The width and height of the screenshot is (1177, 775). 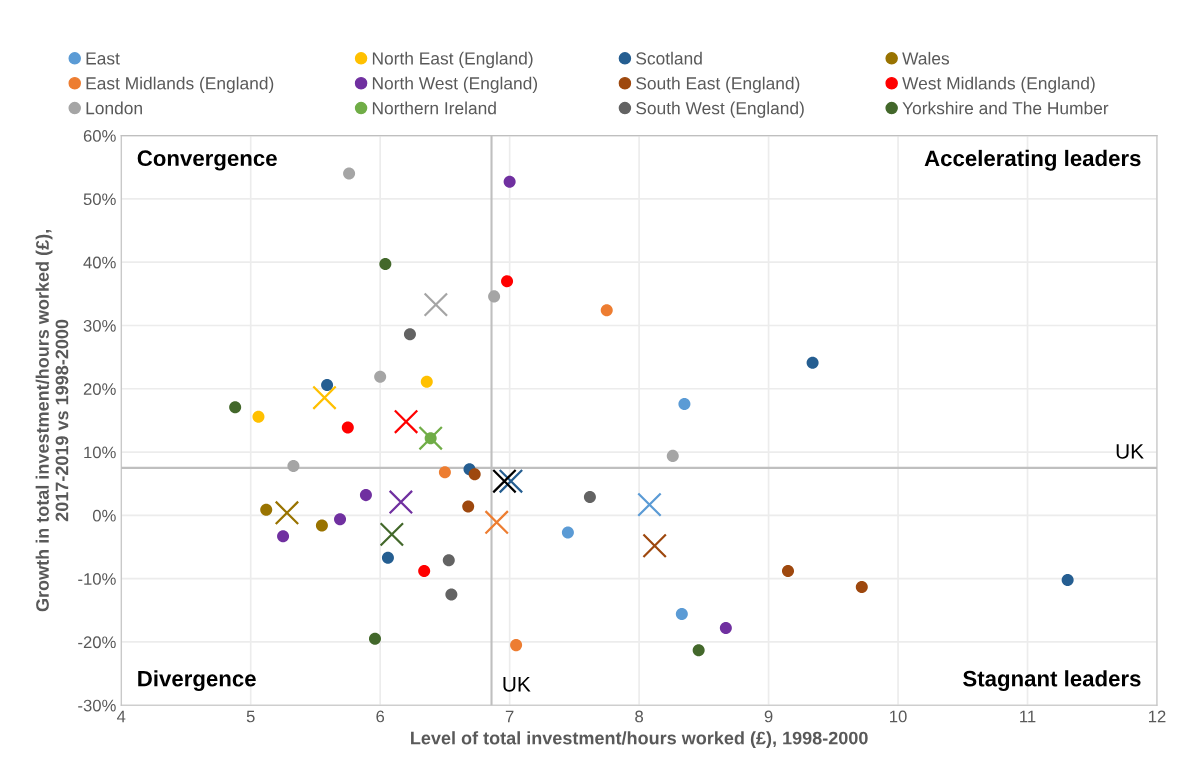 I want to click on legend-label: North East (England), so click(x=452, y=60).